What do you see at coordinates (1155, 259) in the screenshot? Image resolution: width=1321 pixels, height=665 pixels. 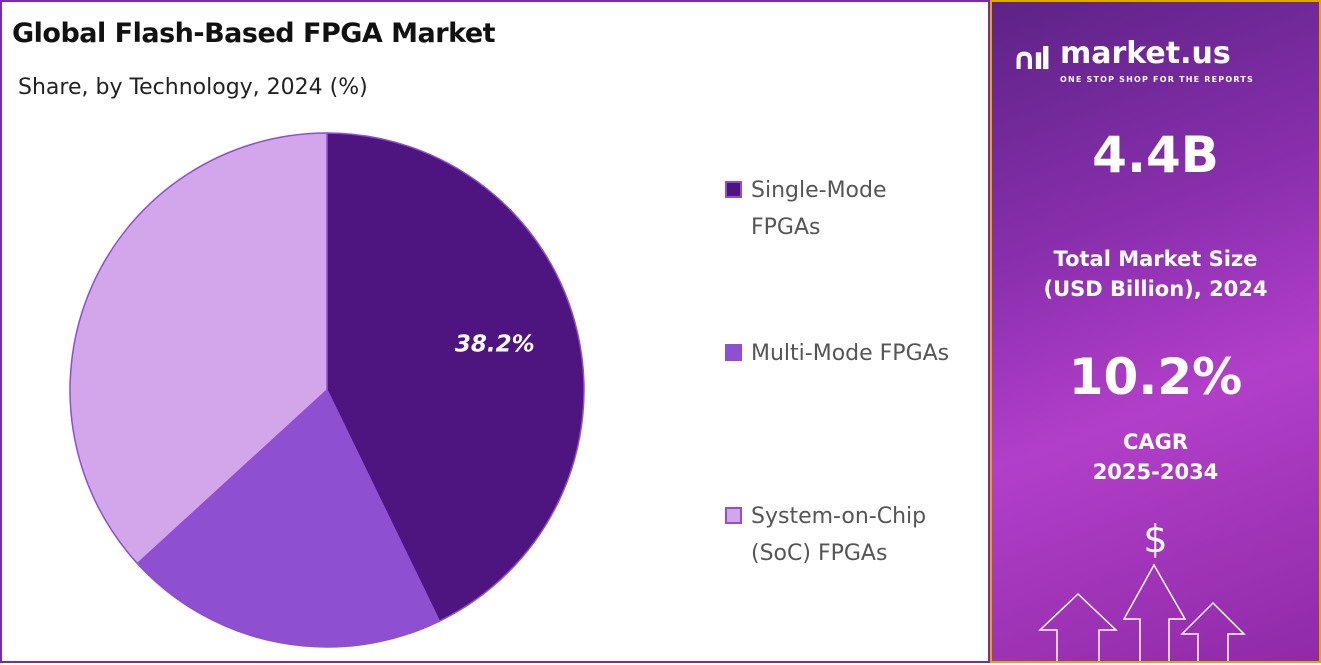 I see `market-size-label: Total Market Size` at bounding box center [1155, 259].